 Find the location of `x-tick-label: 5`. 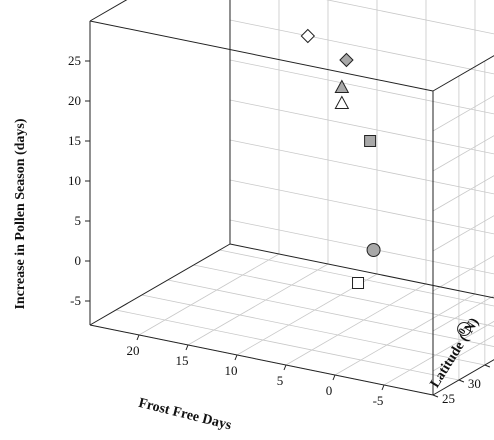

x-tick-label: 5 is located at coordinates (280, 380).